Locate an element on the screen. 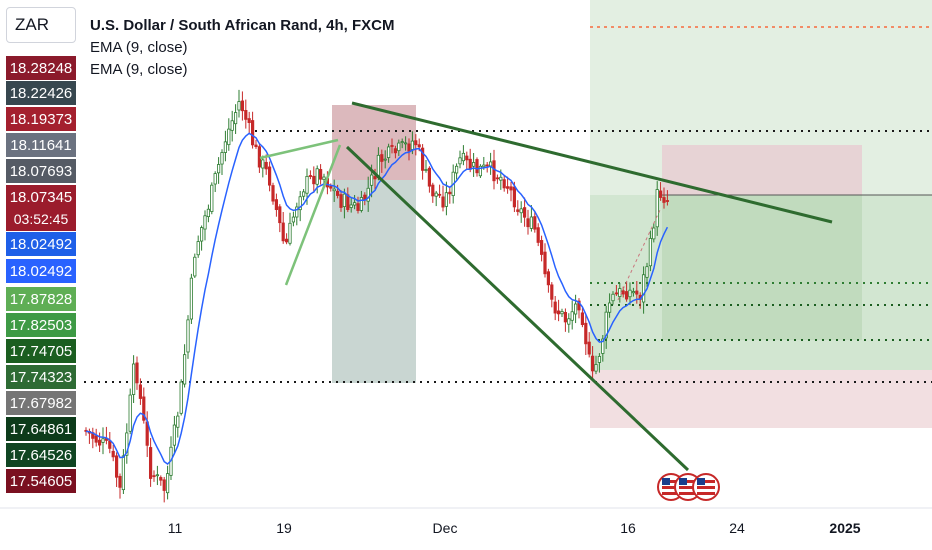 The height and width of the screenshot is (550, 932). upper-trendline is located at coordinates (592, 162).